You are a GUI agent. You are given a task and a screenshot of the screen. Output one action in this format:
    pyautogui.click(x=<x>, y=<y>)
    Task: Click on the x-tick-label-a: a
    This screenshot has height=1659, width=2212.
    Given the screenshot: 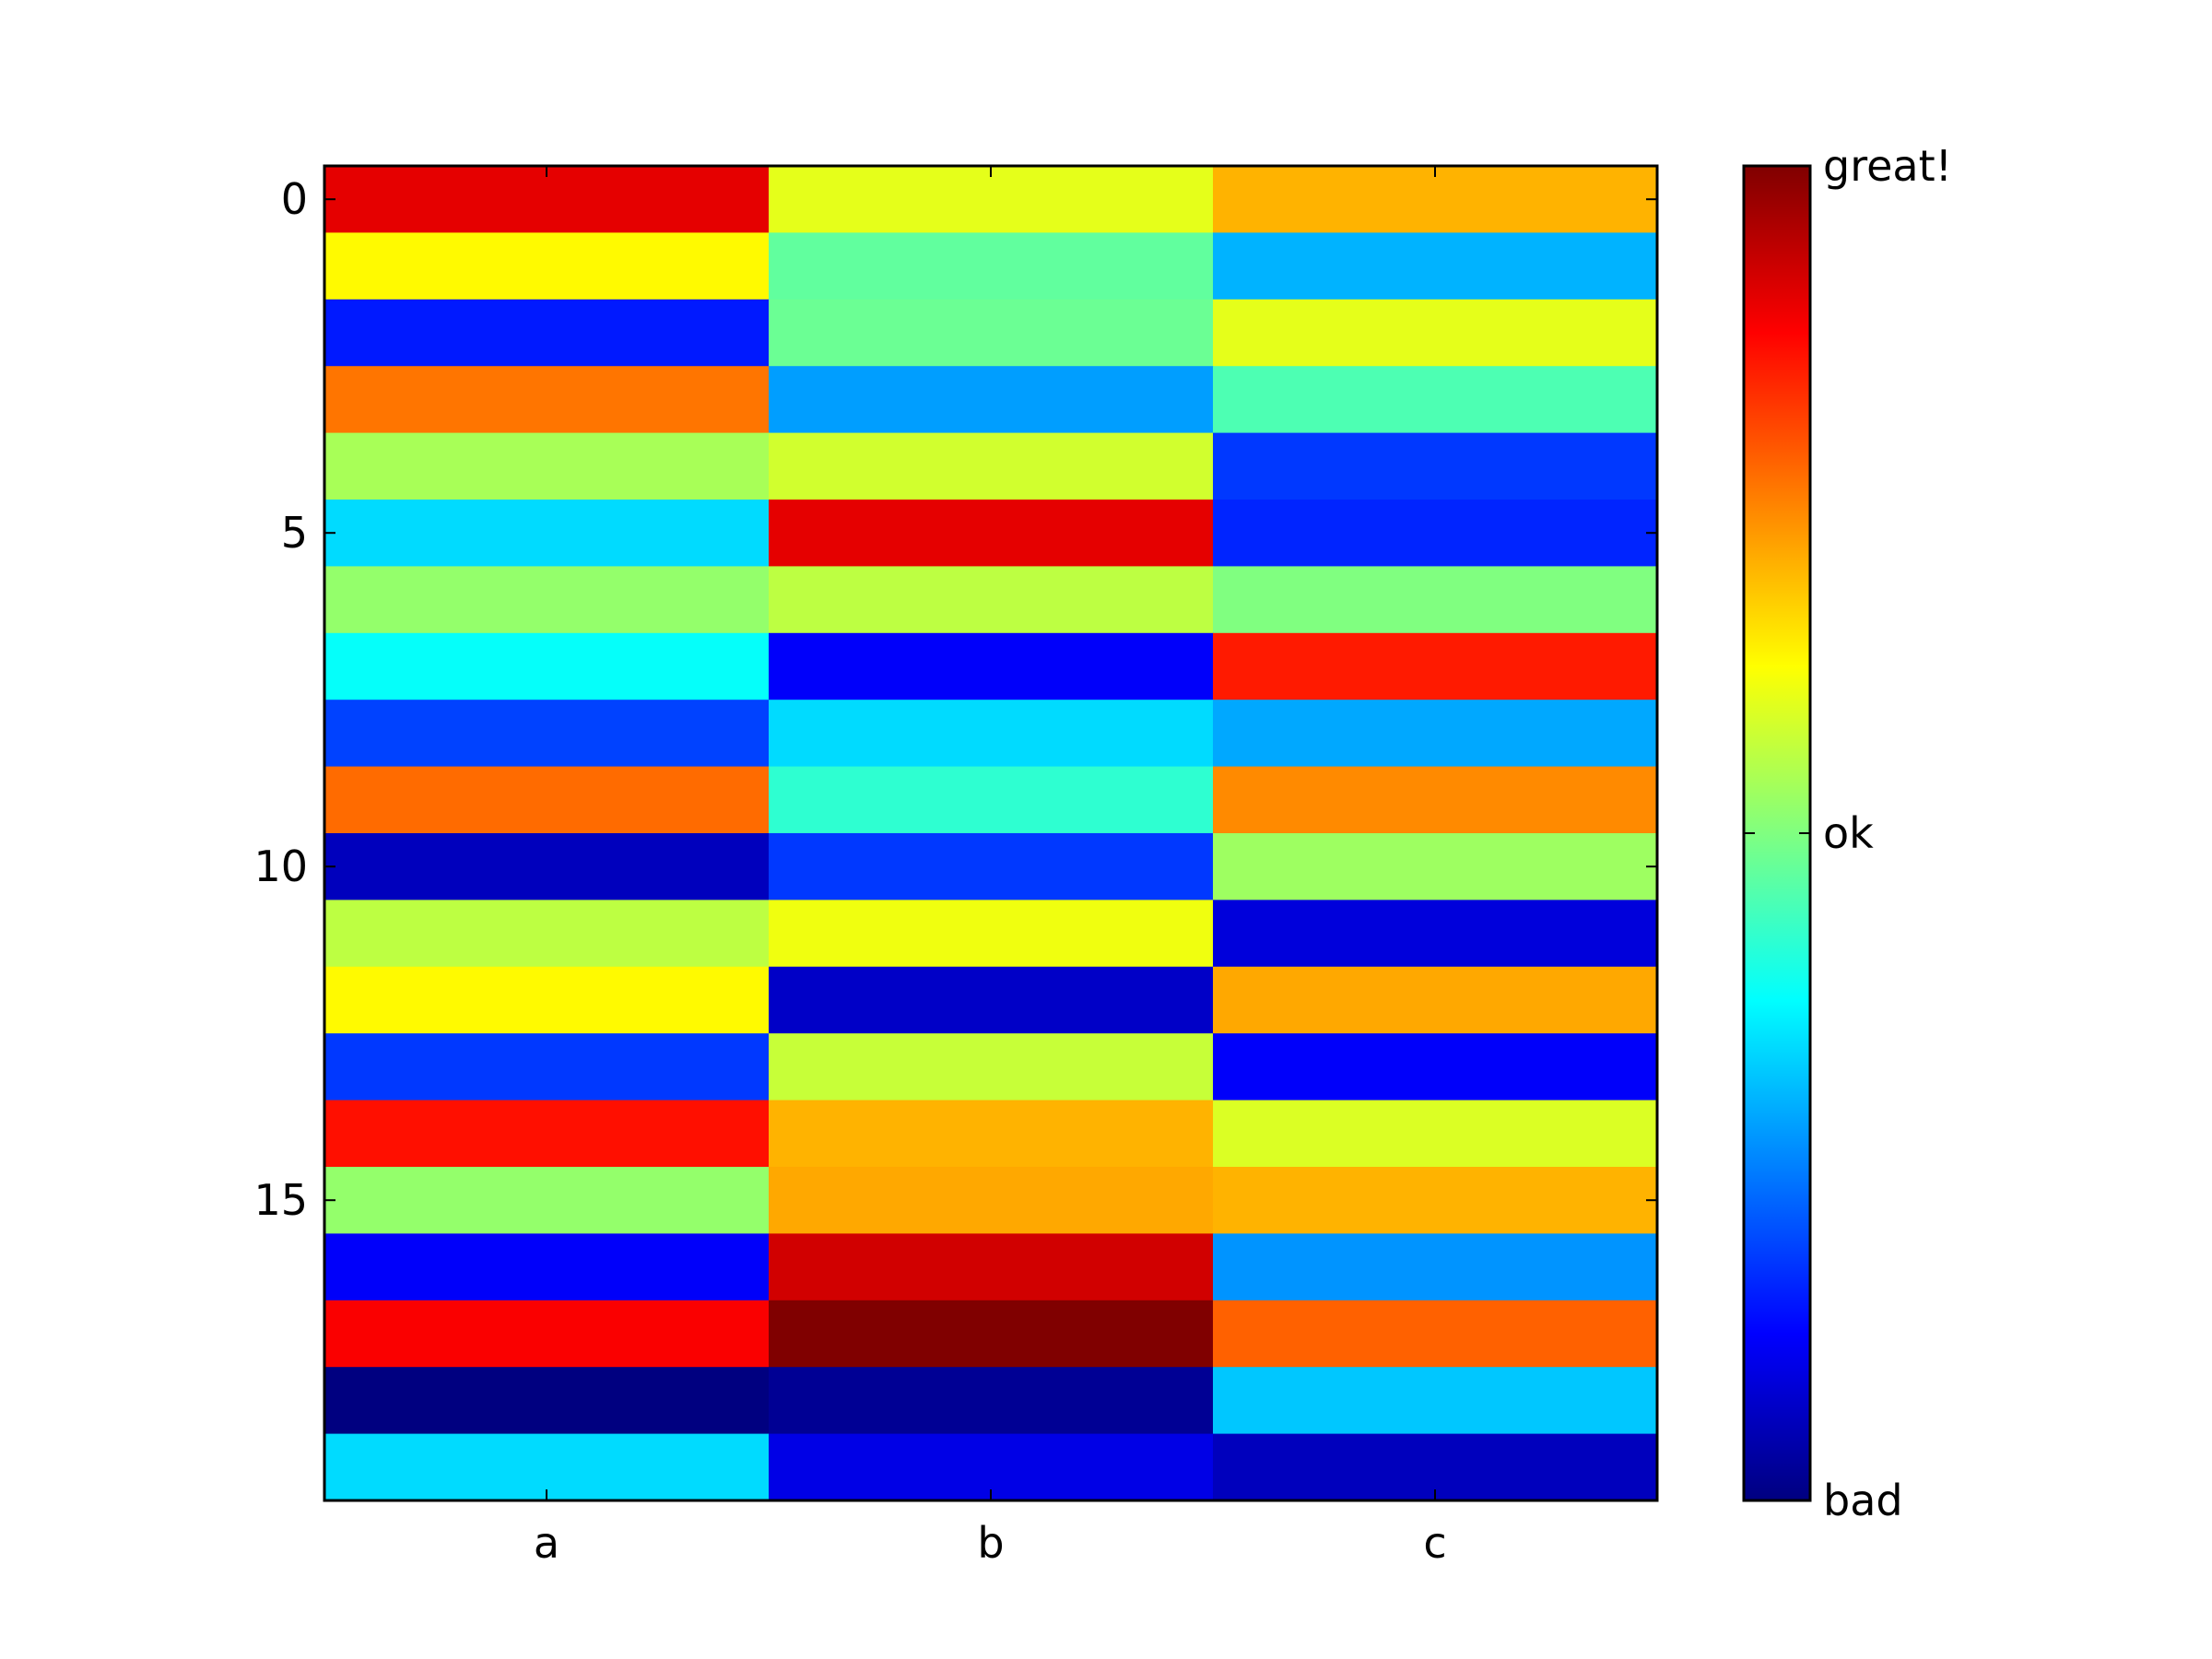 What is the action you would take?
    pyautogui.click(x=546, y=1543)
    